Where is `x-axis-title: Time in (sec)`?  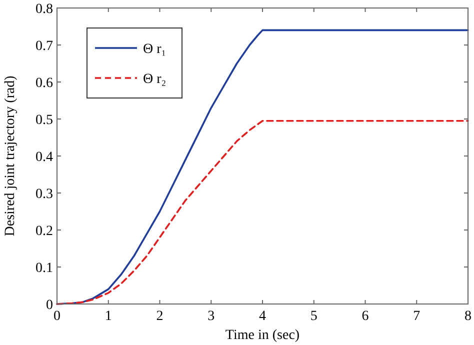 x-axis-title: Time in (sec) is located at coordinates (262, 335).